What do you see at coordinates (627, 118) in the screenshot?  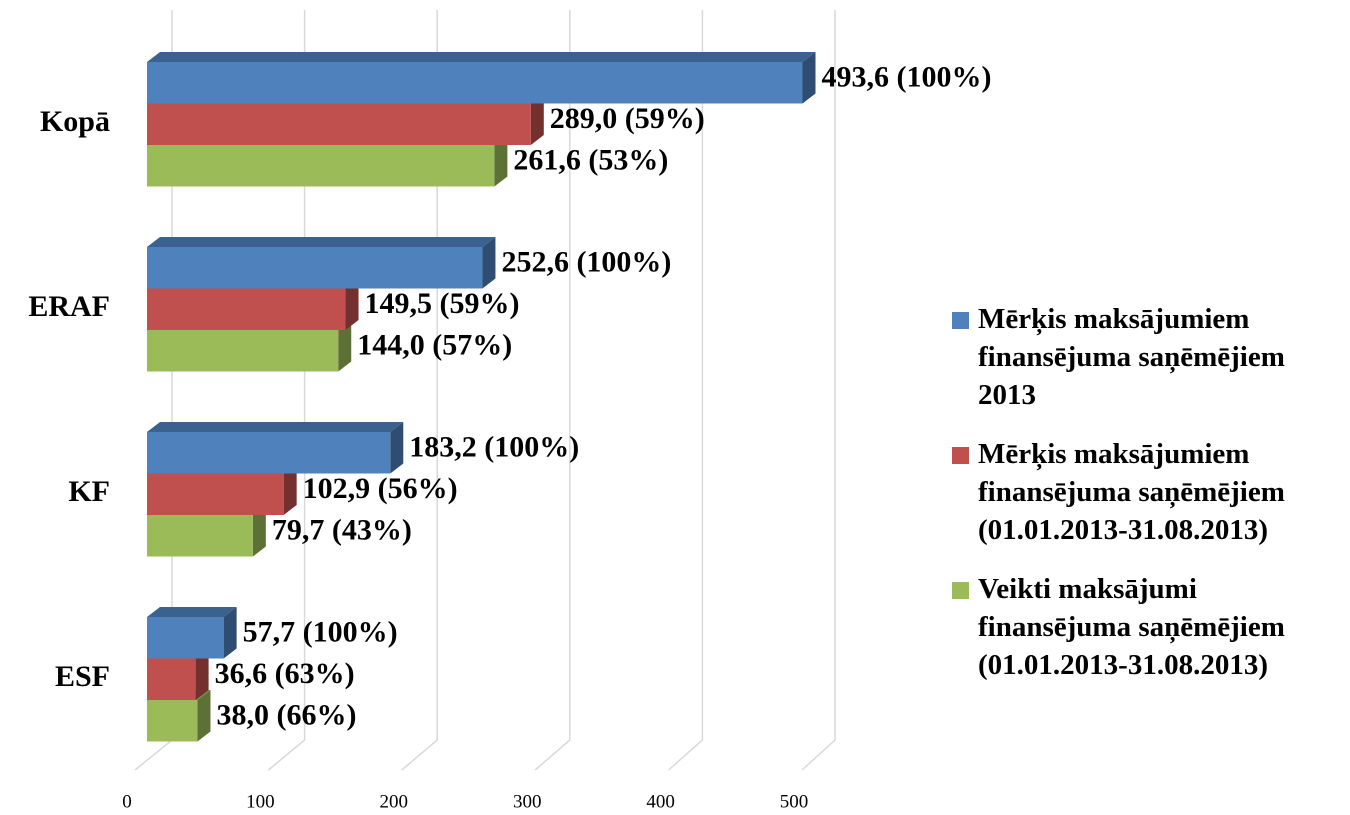 I see `data-label: 289,0 (59%)` at bounding box center [627, 118].